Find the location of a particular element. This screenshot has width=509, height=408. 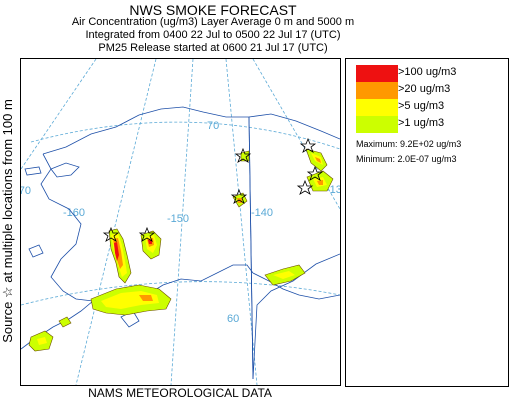

longitude-label-160: -160 is located at coordinates (74, 213).